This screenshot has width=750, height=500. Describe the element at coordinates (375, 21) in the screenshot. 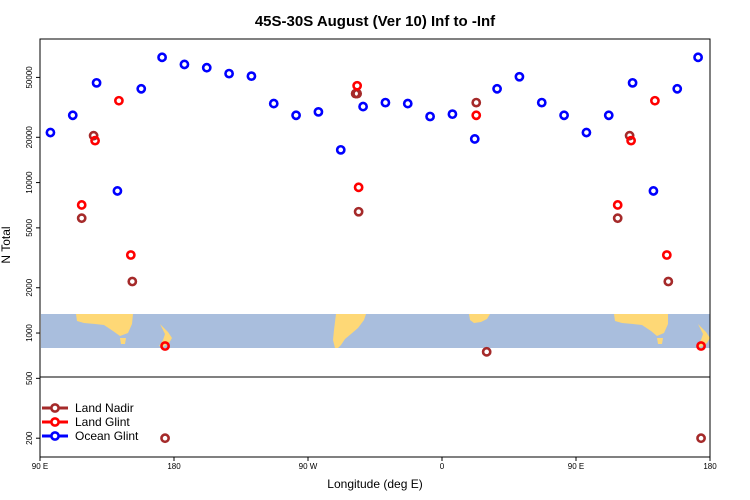

I see `chart-title: 45S-30S August (Ver 10) Inf to -Inf` at that location.